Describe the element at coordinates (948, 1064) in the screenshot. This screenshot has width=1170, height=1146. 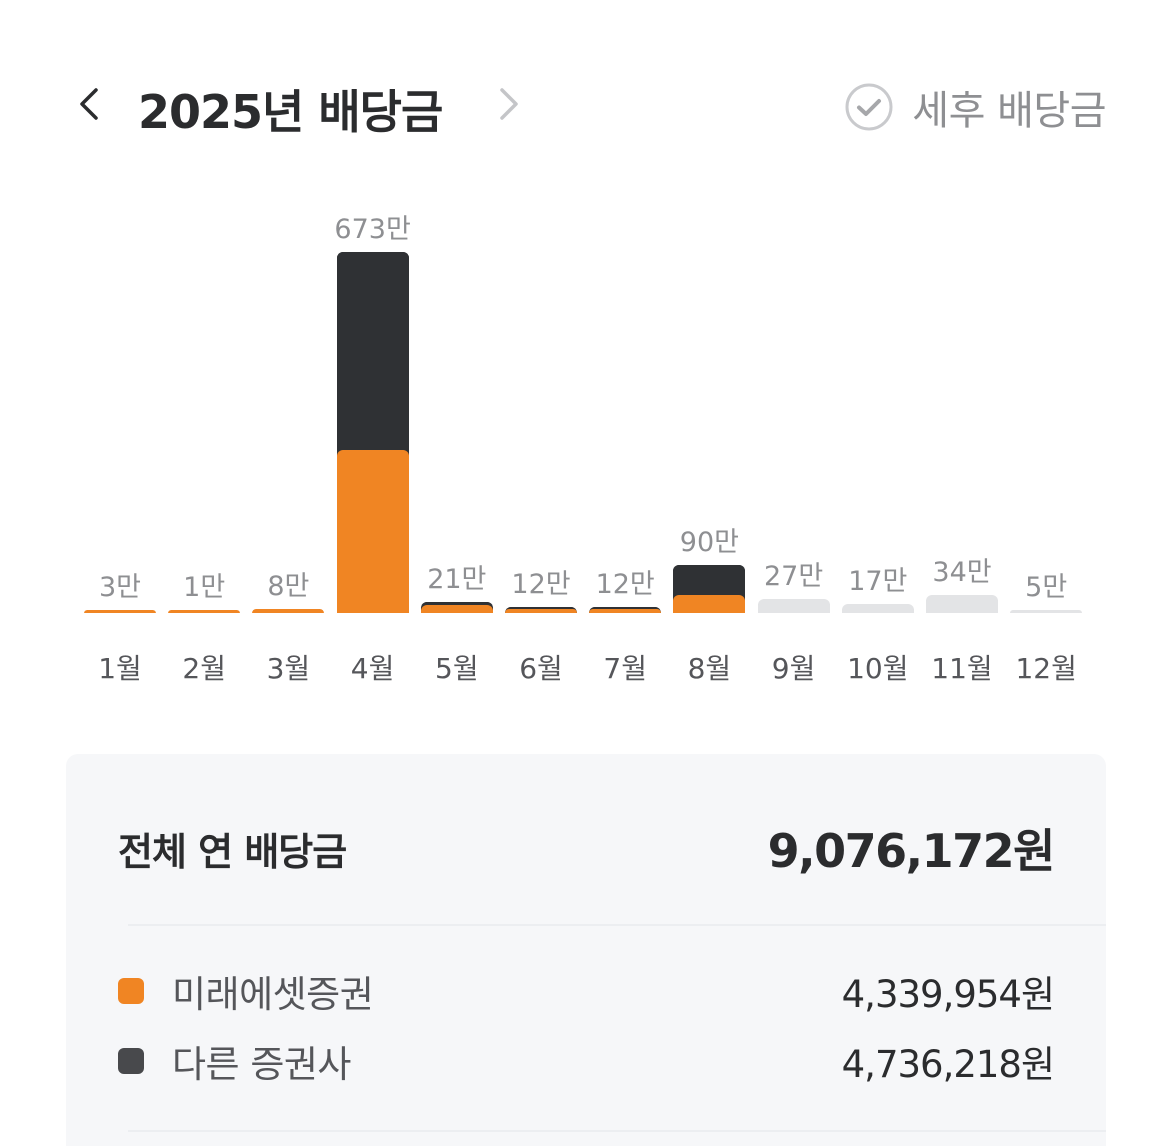
I see `legend-value: 4,736,218원` at that location.